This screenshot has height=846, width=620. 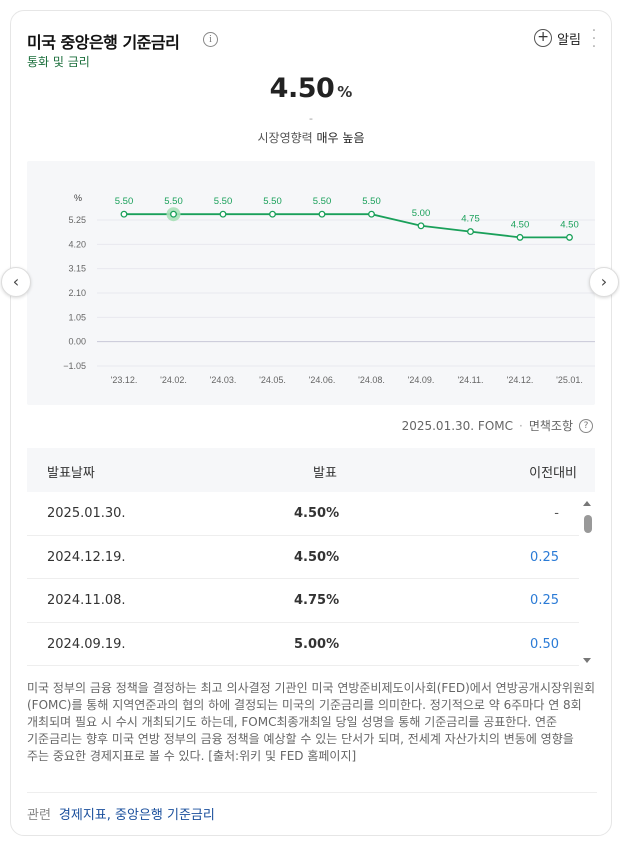 What do you see at coordinates (302, 88) in the screenshot?
I see `rate-value: 4.50` at bounding box center [302, 88].